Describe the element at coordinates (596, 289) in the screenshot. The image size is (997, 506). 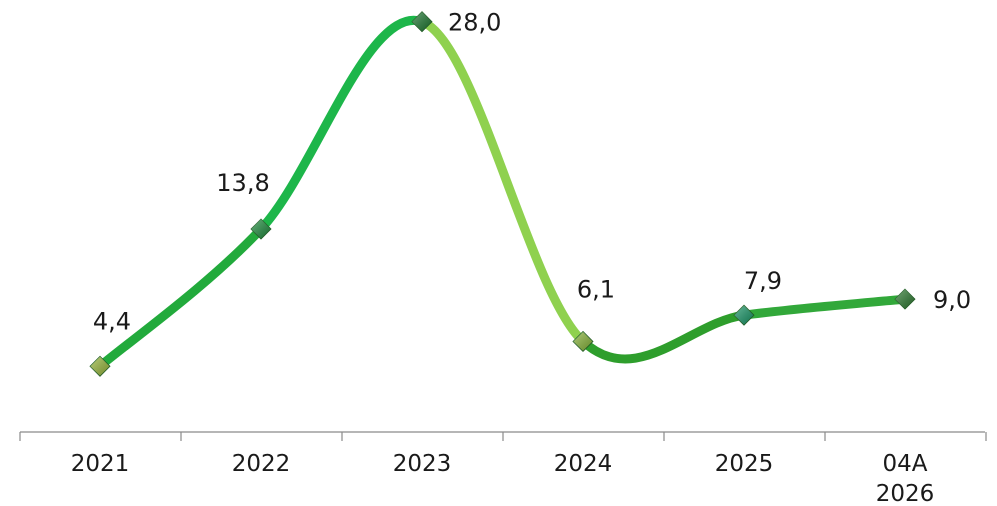
I see `data-value-label: 6,1` at that location.